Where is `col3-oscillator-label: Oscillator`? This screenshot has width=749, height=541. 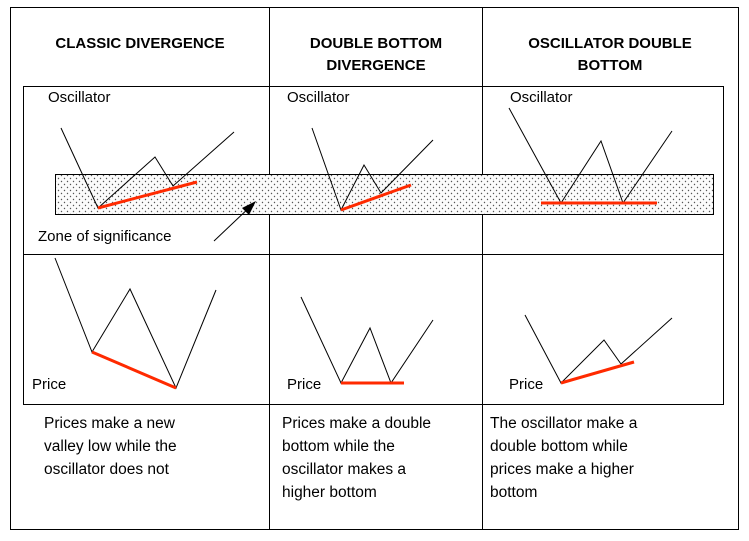
col3-oscillator-label: Oscillator is located at coordinates (541, 97).